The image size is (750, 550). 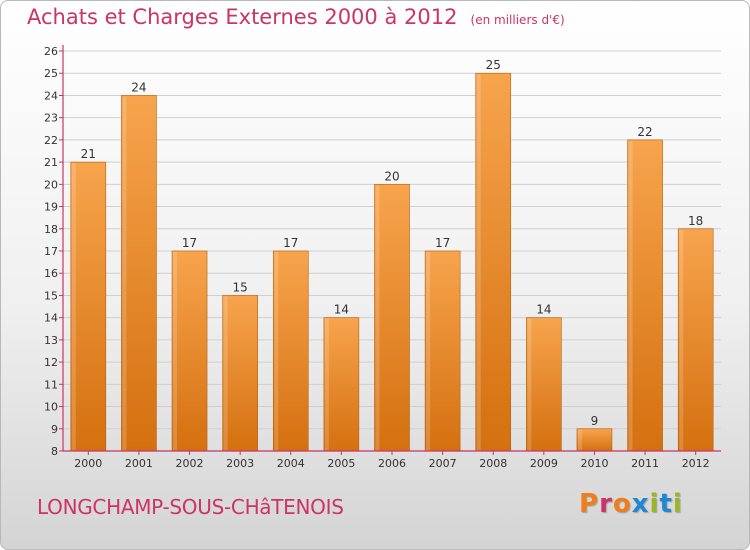 I want to click on data-label: 21, so click(x=88, y=154).